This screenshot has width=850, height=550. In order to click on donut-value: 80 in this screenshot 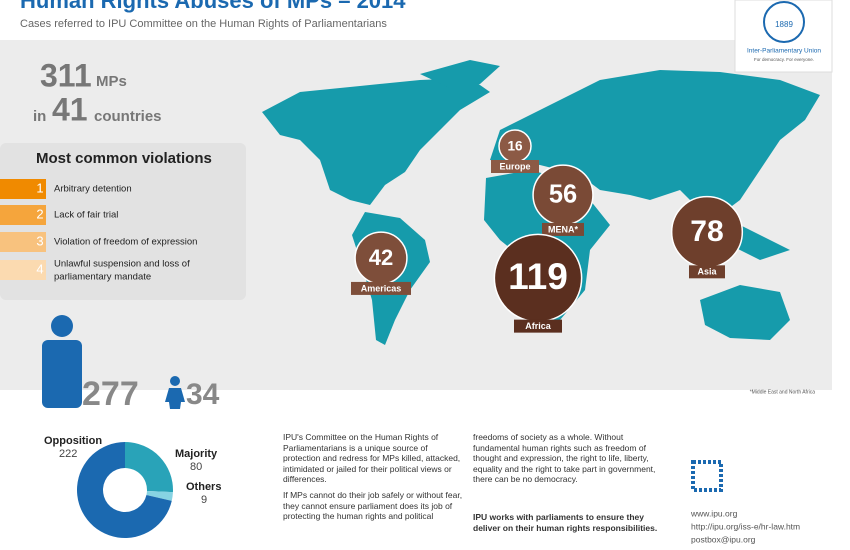, I will do `click(196, 467)`.